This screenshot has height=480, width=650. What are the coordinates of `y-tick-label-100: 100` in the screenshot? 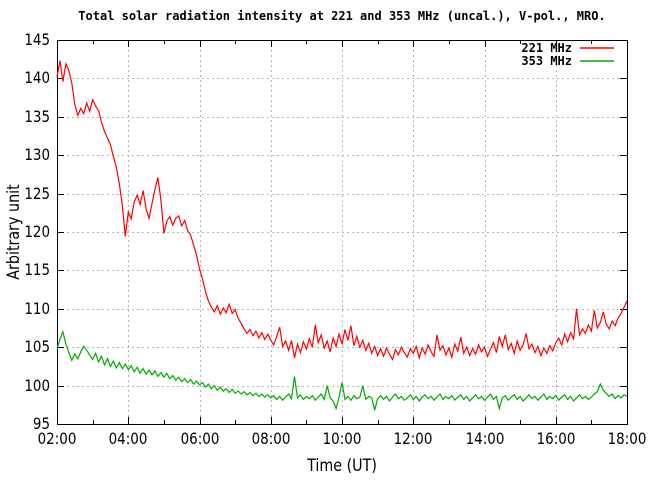 It's located at (37, 385).